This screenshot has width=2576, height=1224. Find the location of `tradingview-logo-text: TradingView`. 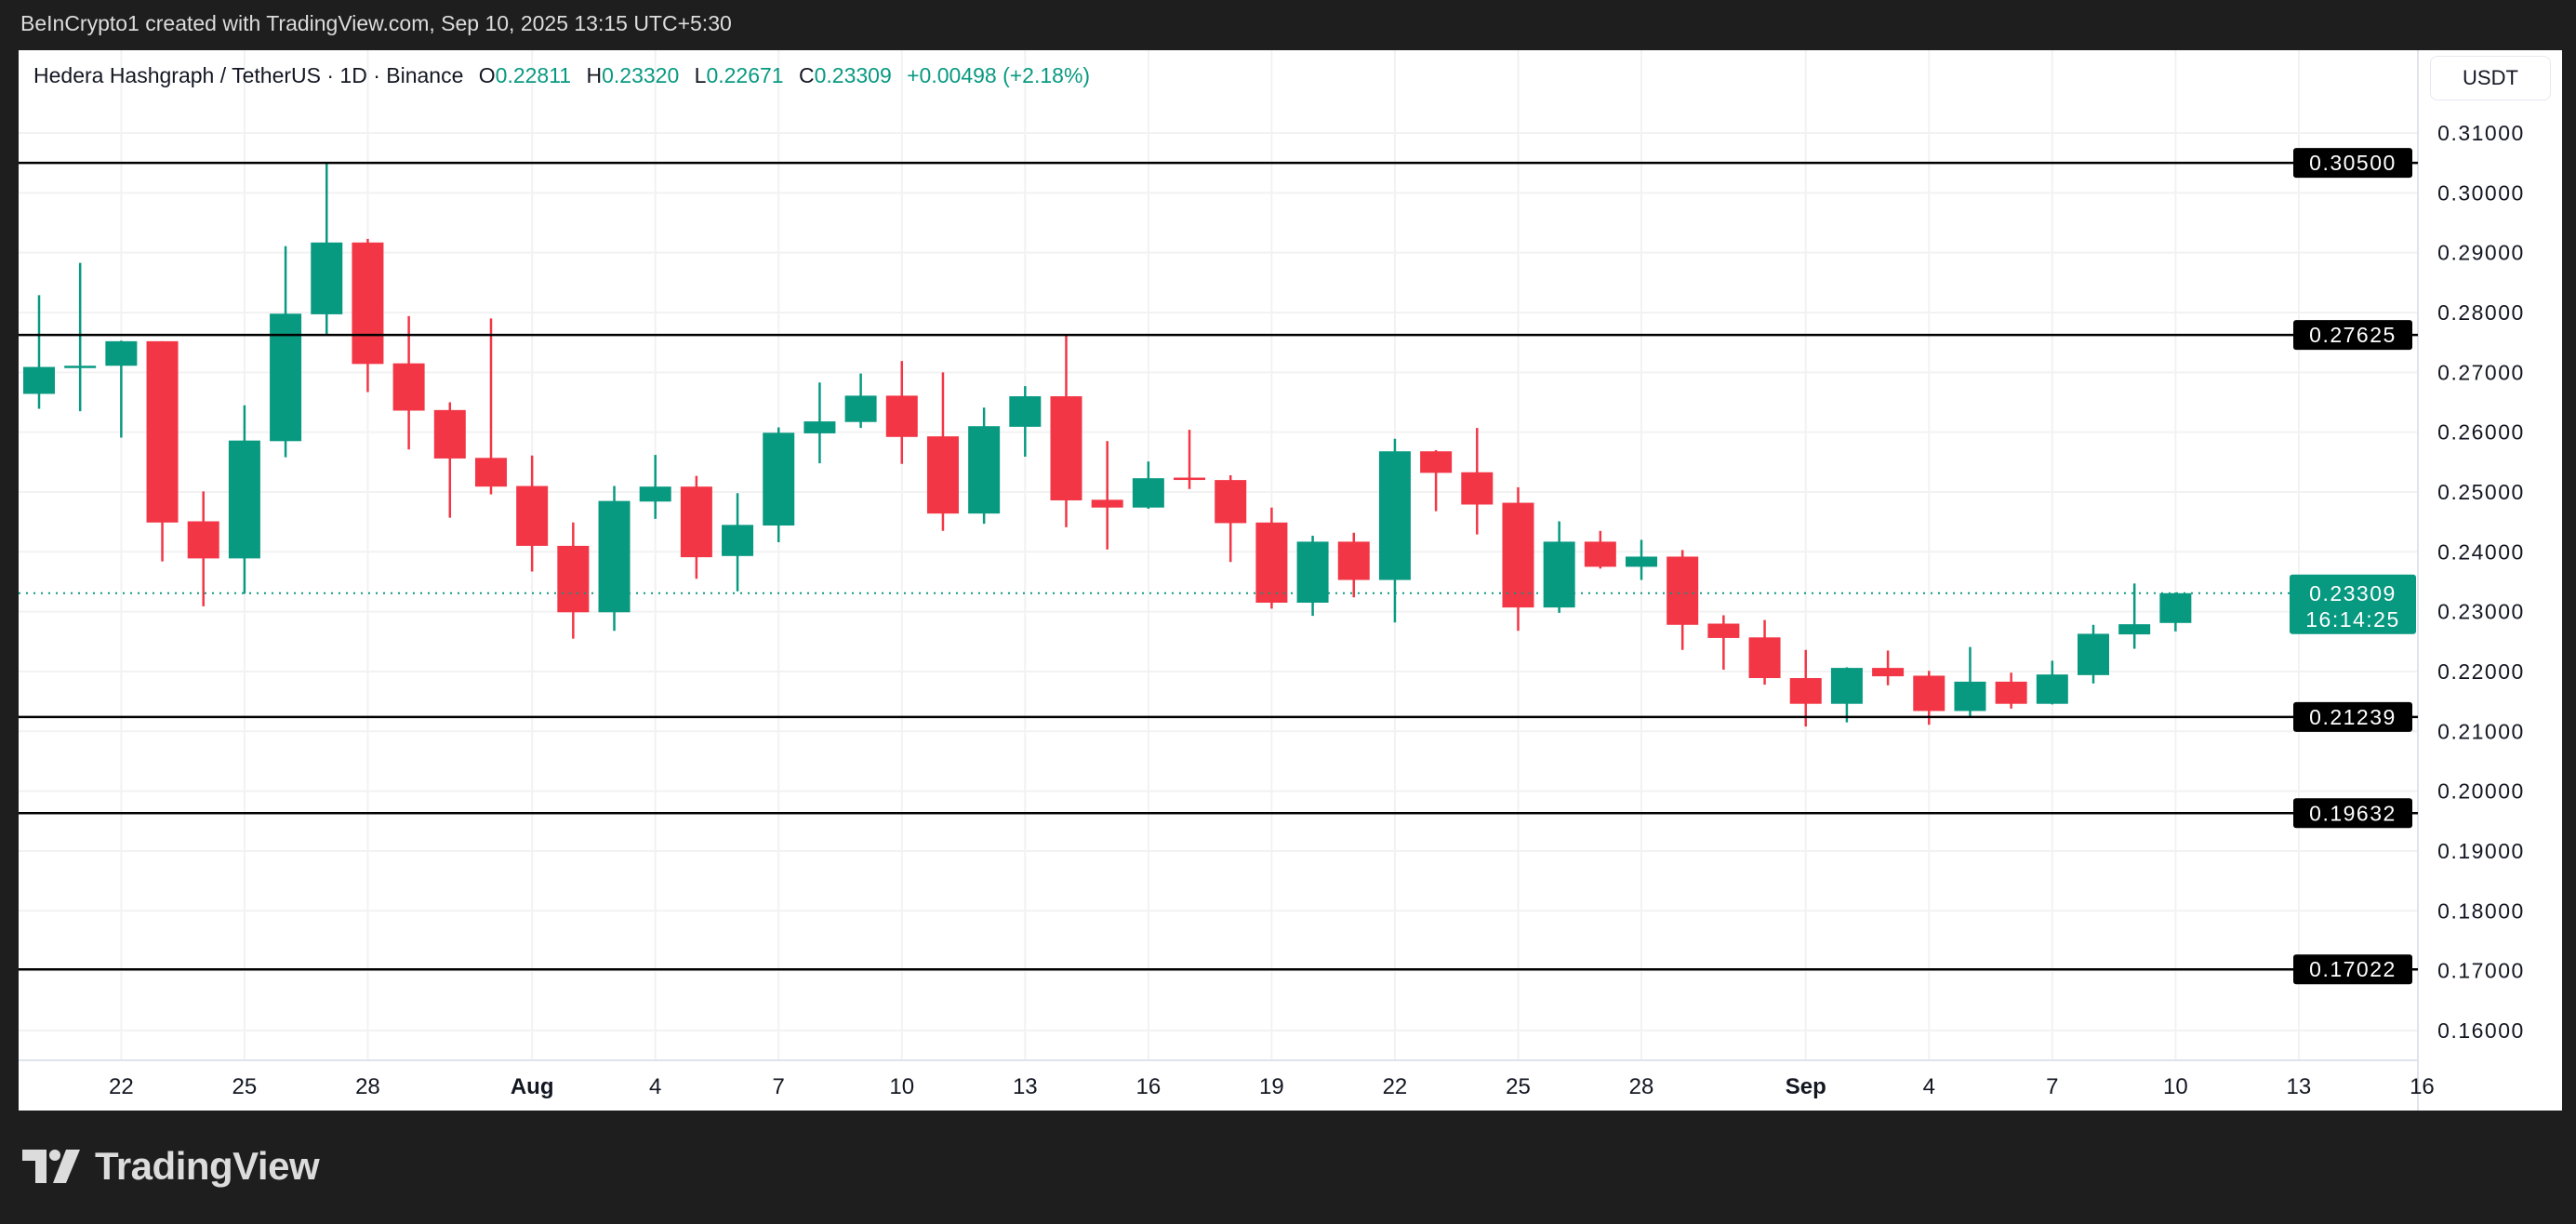

tradingview-logo-text: TradingView is located at coordinates (207, 1166).